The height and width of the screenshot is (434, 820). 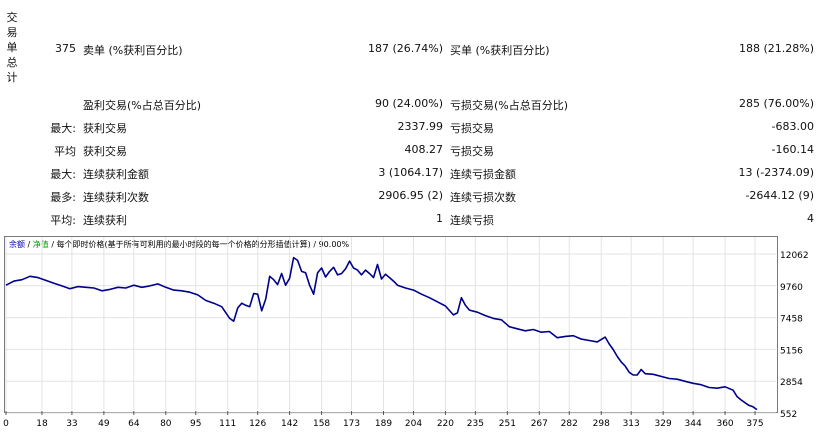 I want to click on row-prefix: 平均, so click(x=65, y=151).